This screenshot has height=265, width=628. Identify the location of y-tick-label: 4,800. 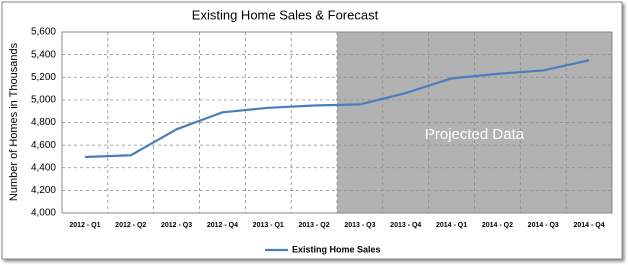
(43, 122).